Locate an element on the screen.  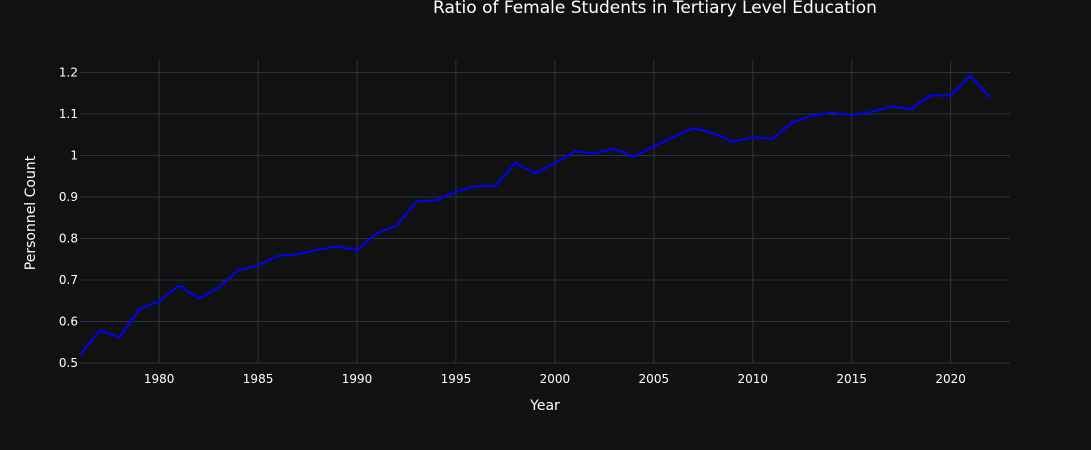
y-tick-label: 1.2 is located at coordinates (68, 72).